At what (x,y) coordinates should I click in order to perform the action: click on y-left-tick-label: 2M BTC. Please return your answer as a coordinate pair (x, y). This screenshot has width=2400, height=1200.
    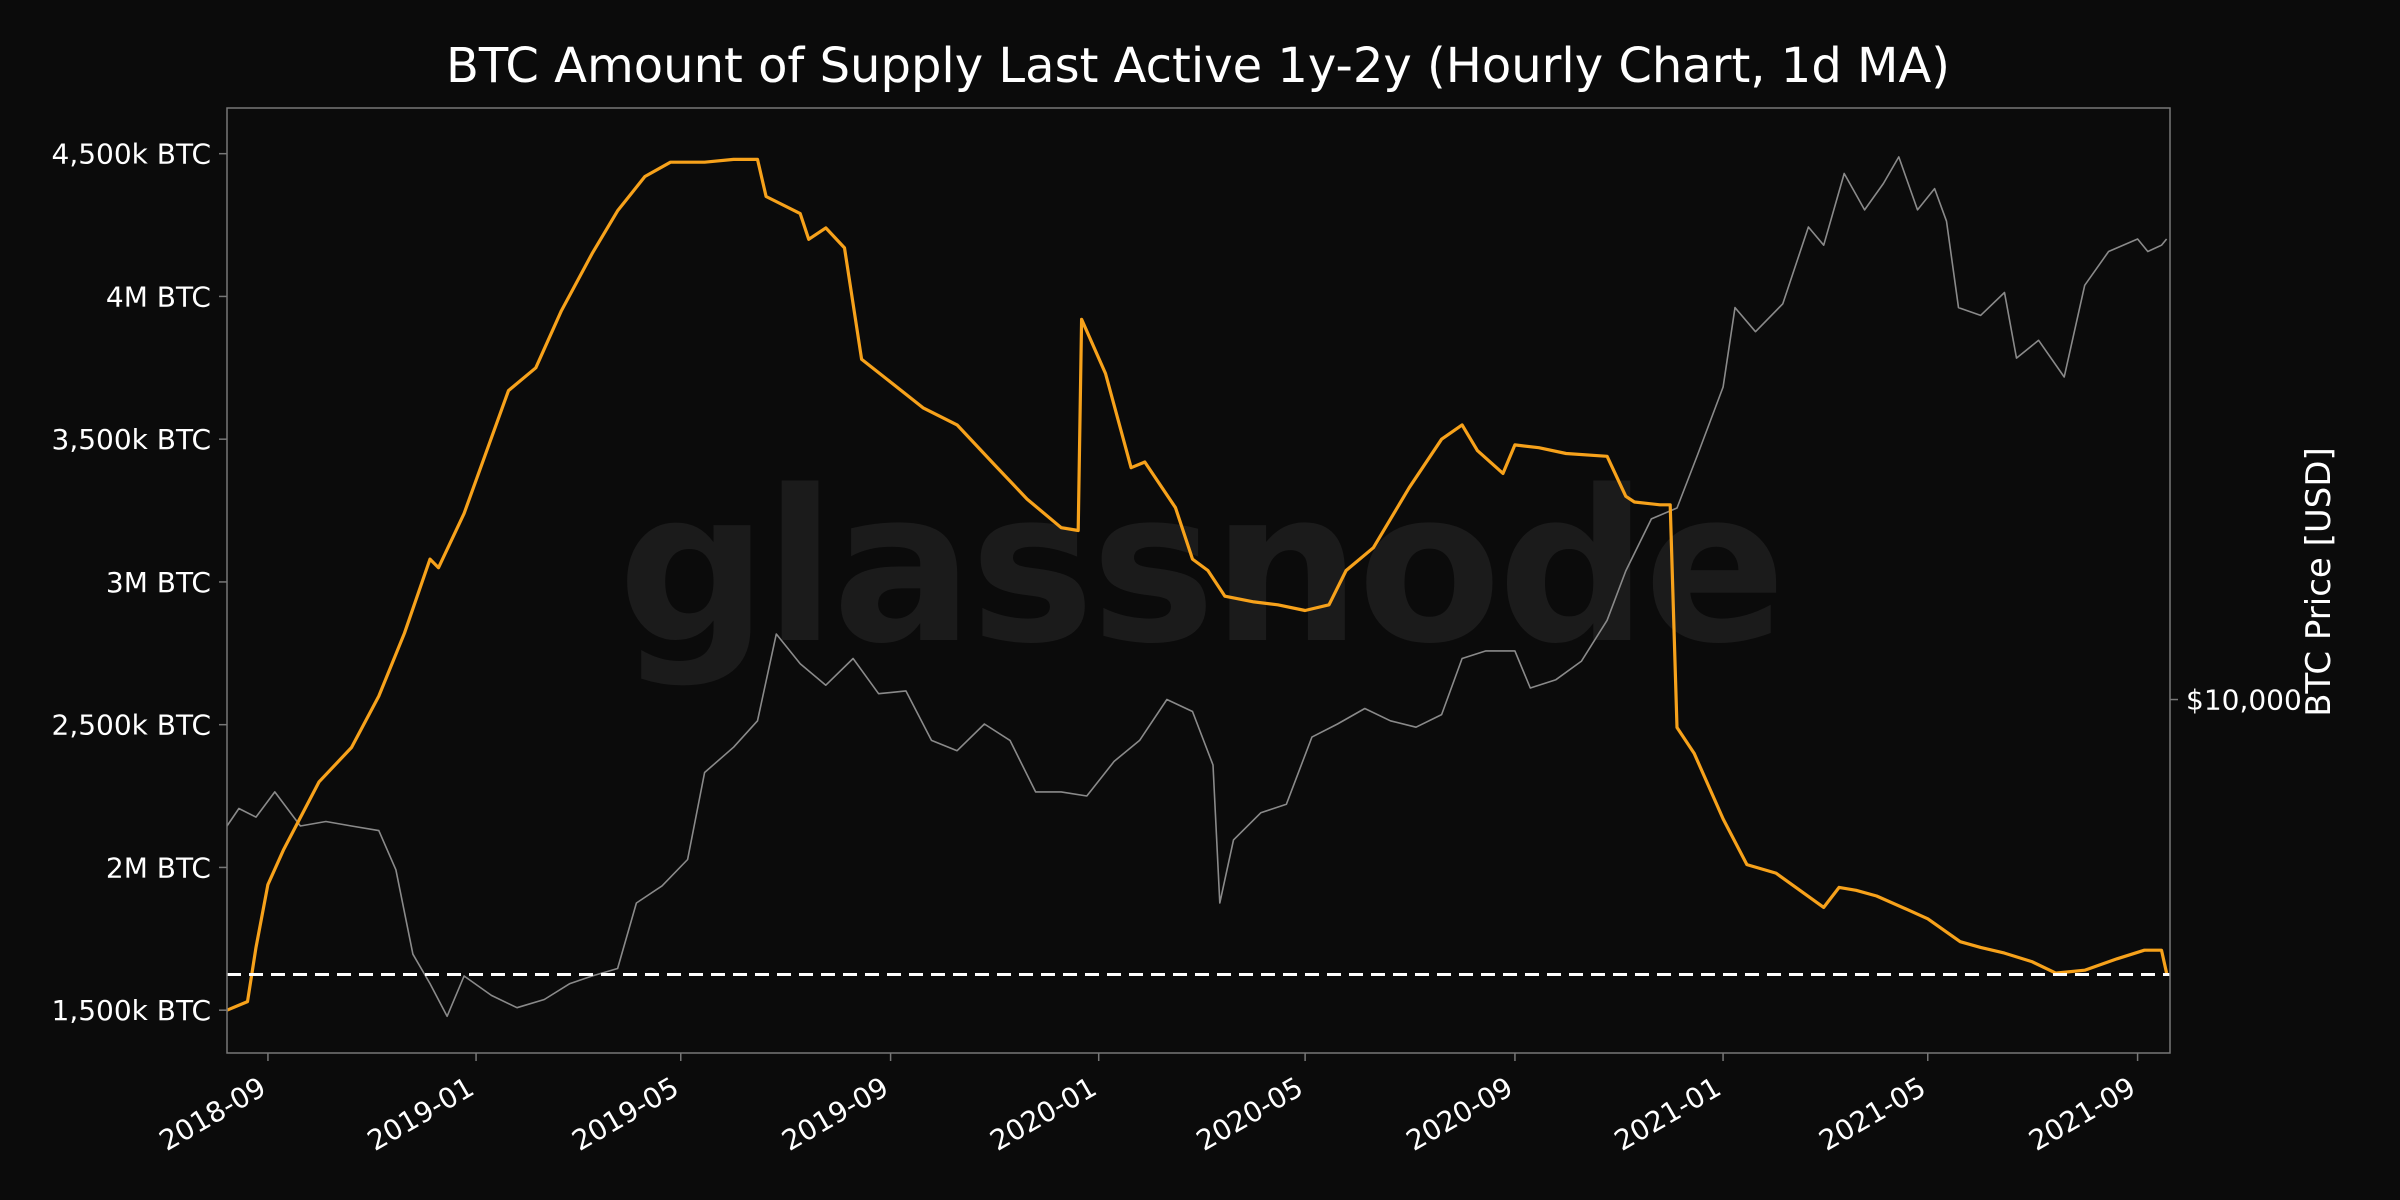
    Looking at the image, I should click on (158, 867).